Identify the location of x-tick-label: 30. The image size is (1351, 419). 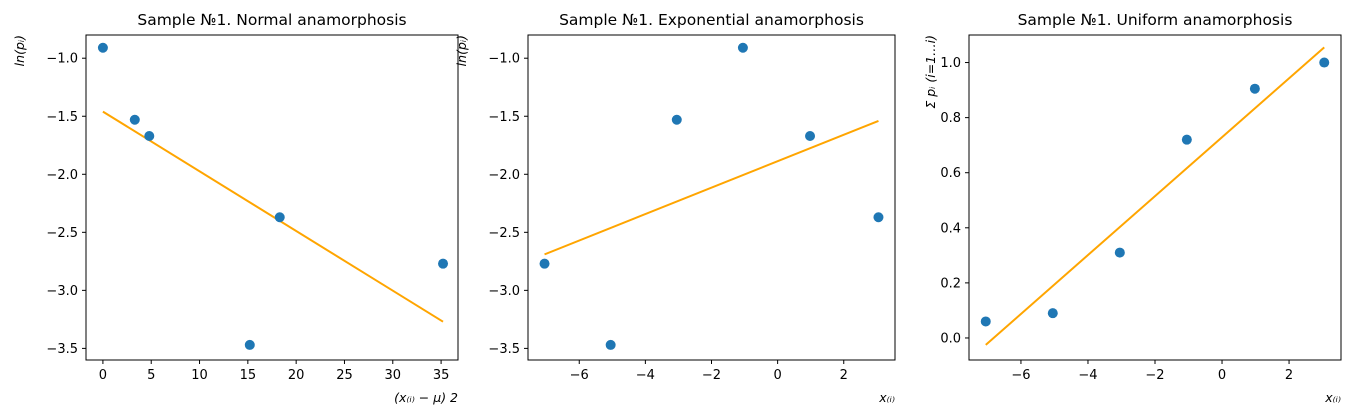
(393, 375).